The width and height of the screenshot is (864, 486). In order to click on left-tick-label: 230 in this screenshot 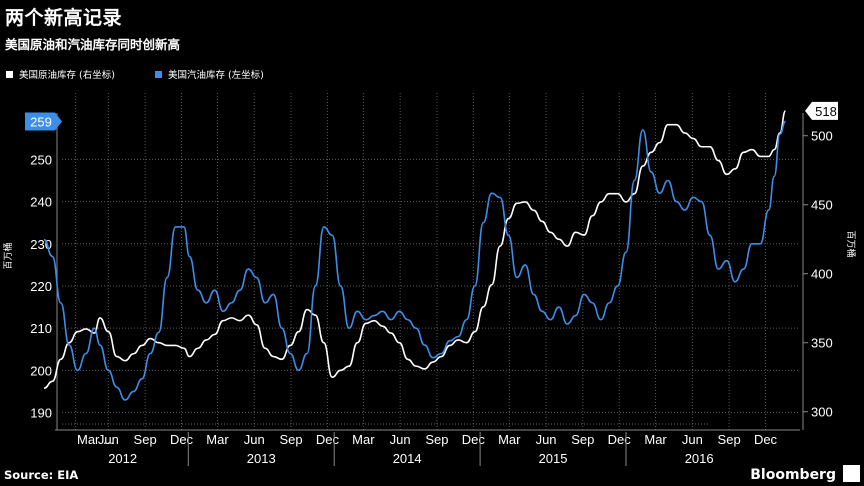, I will do `click(41, 244)`.